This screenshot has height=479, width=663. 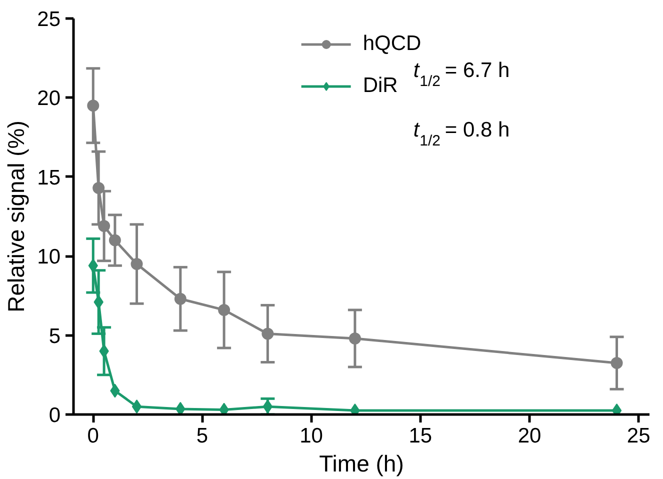 I want to click on x-tick-label: 5, so click(x=202, y=436).